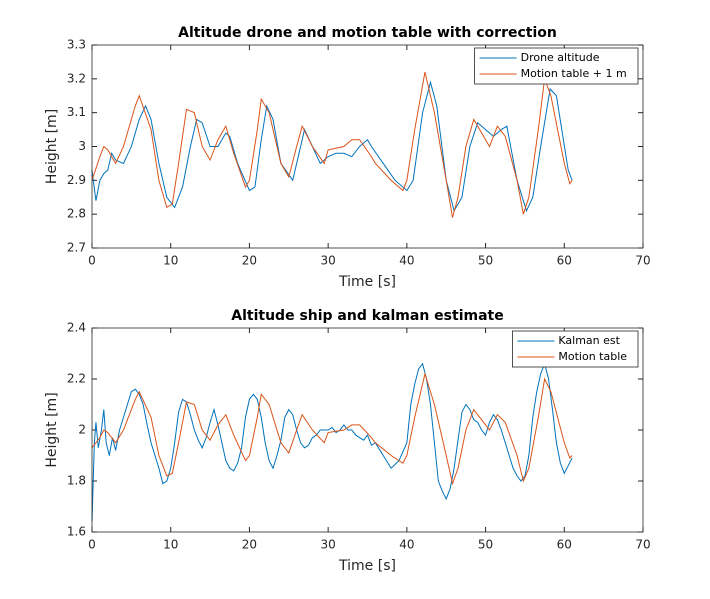 The width and height of the screenshot is (710, 599). I want to click on y-tick-label: 2, so click(82, 430).